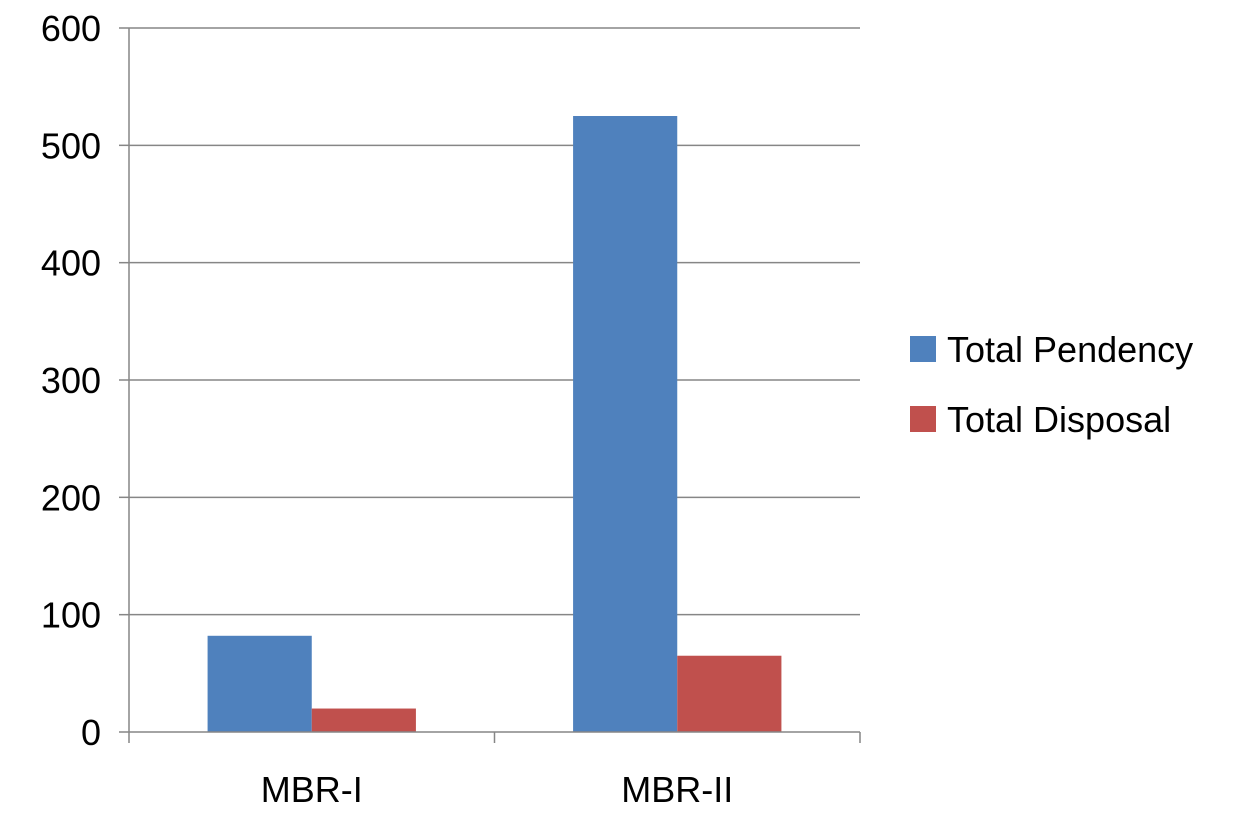  I want to click on y-tick-label: 100, so click(71, 615).